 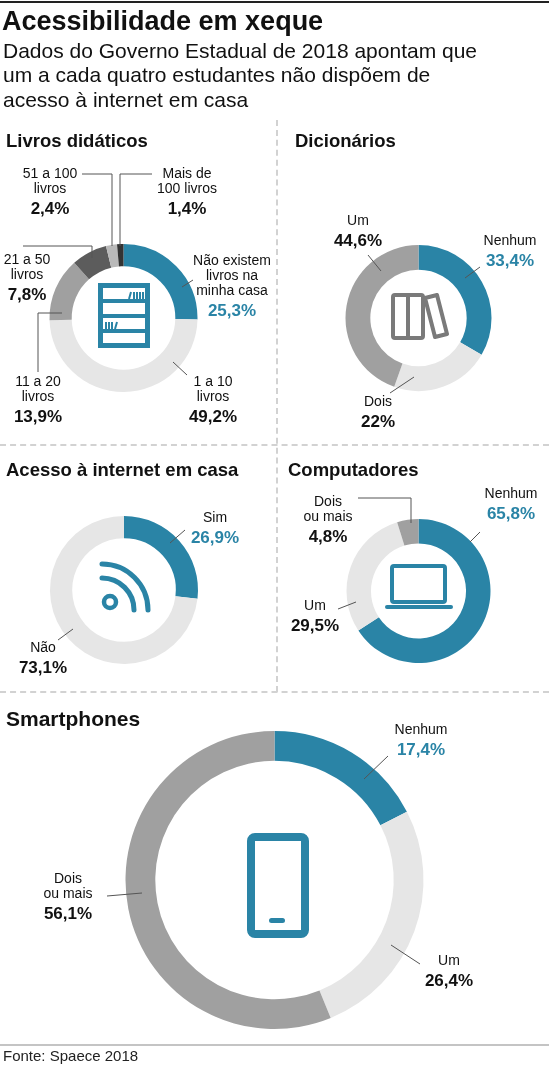 What do you see at coordinates (68, 913) in the screenshot?
I see `data-label: 56,1%` at bounding box center [68, 913].